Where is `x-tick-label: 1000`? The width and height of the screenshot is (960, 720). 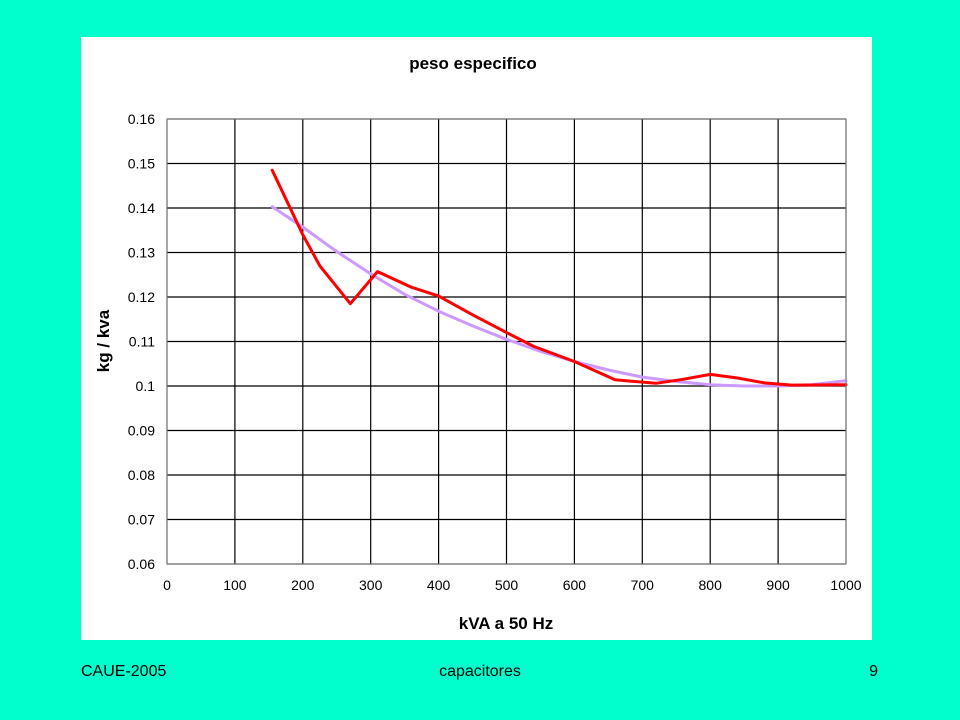 x-tick-label: 1000 is located at coordinates (845, 585).